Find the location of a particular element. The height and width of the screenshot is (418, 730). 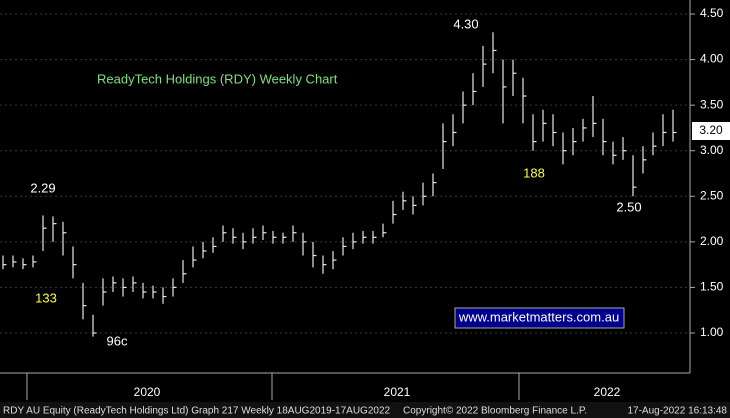

y-tick-label: 3.50 is located at coordinates (712, 104).